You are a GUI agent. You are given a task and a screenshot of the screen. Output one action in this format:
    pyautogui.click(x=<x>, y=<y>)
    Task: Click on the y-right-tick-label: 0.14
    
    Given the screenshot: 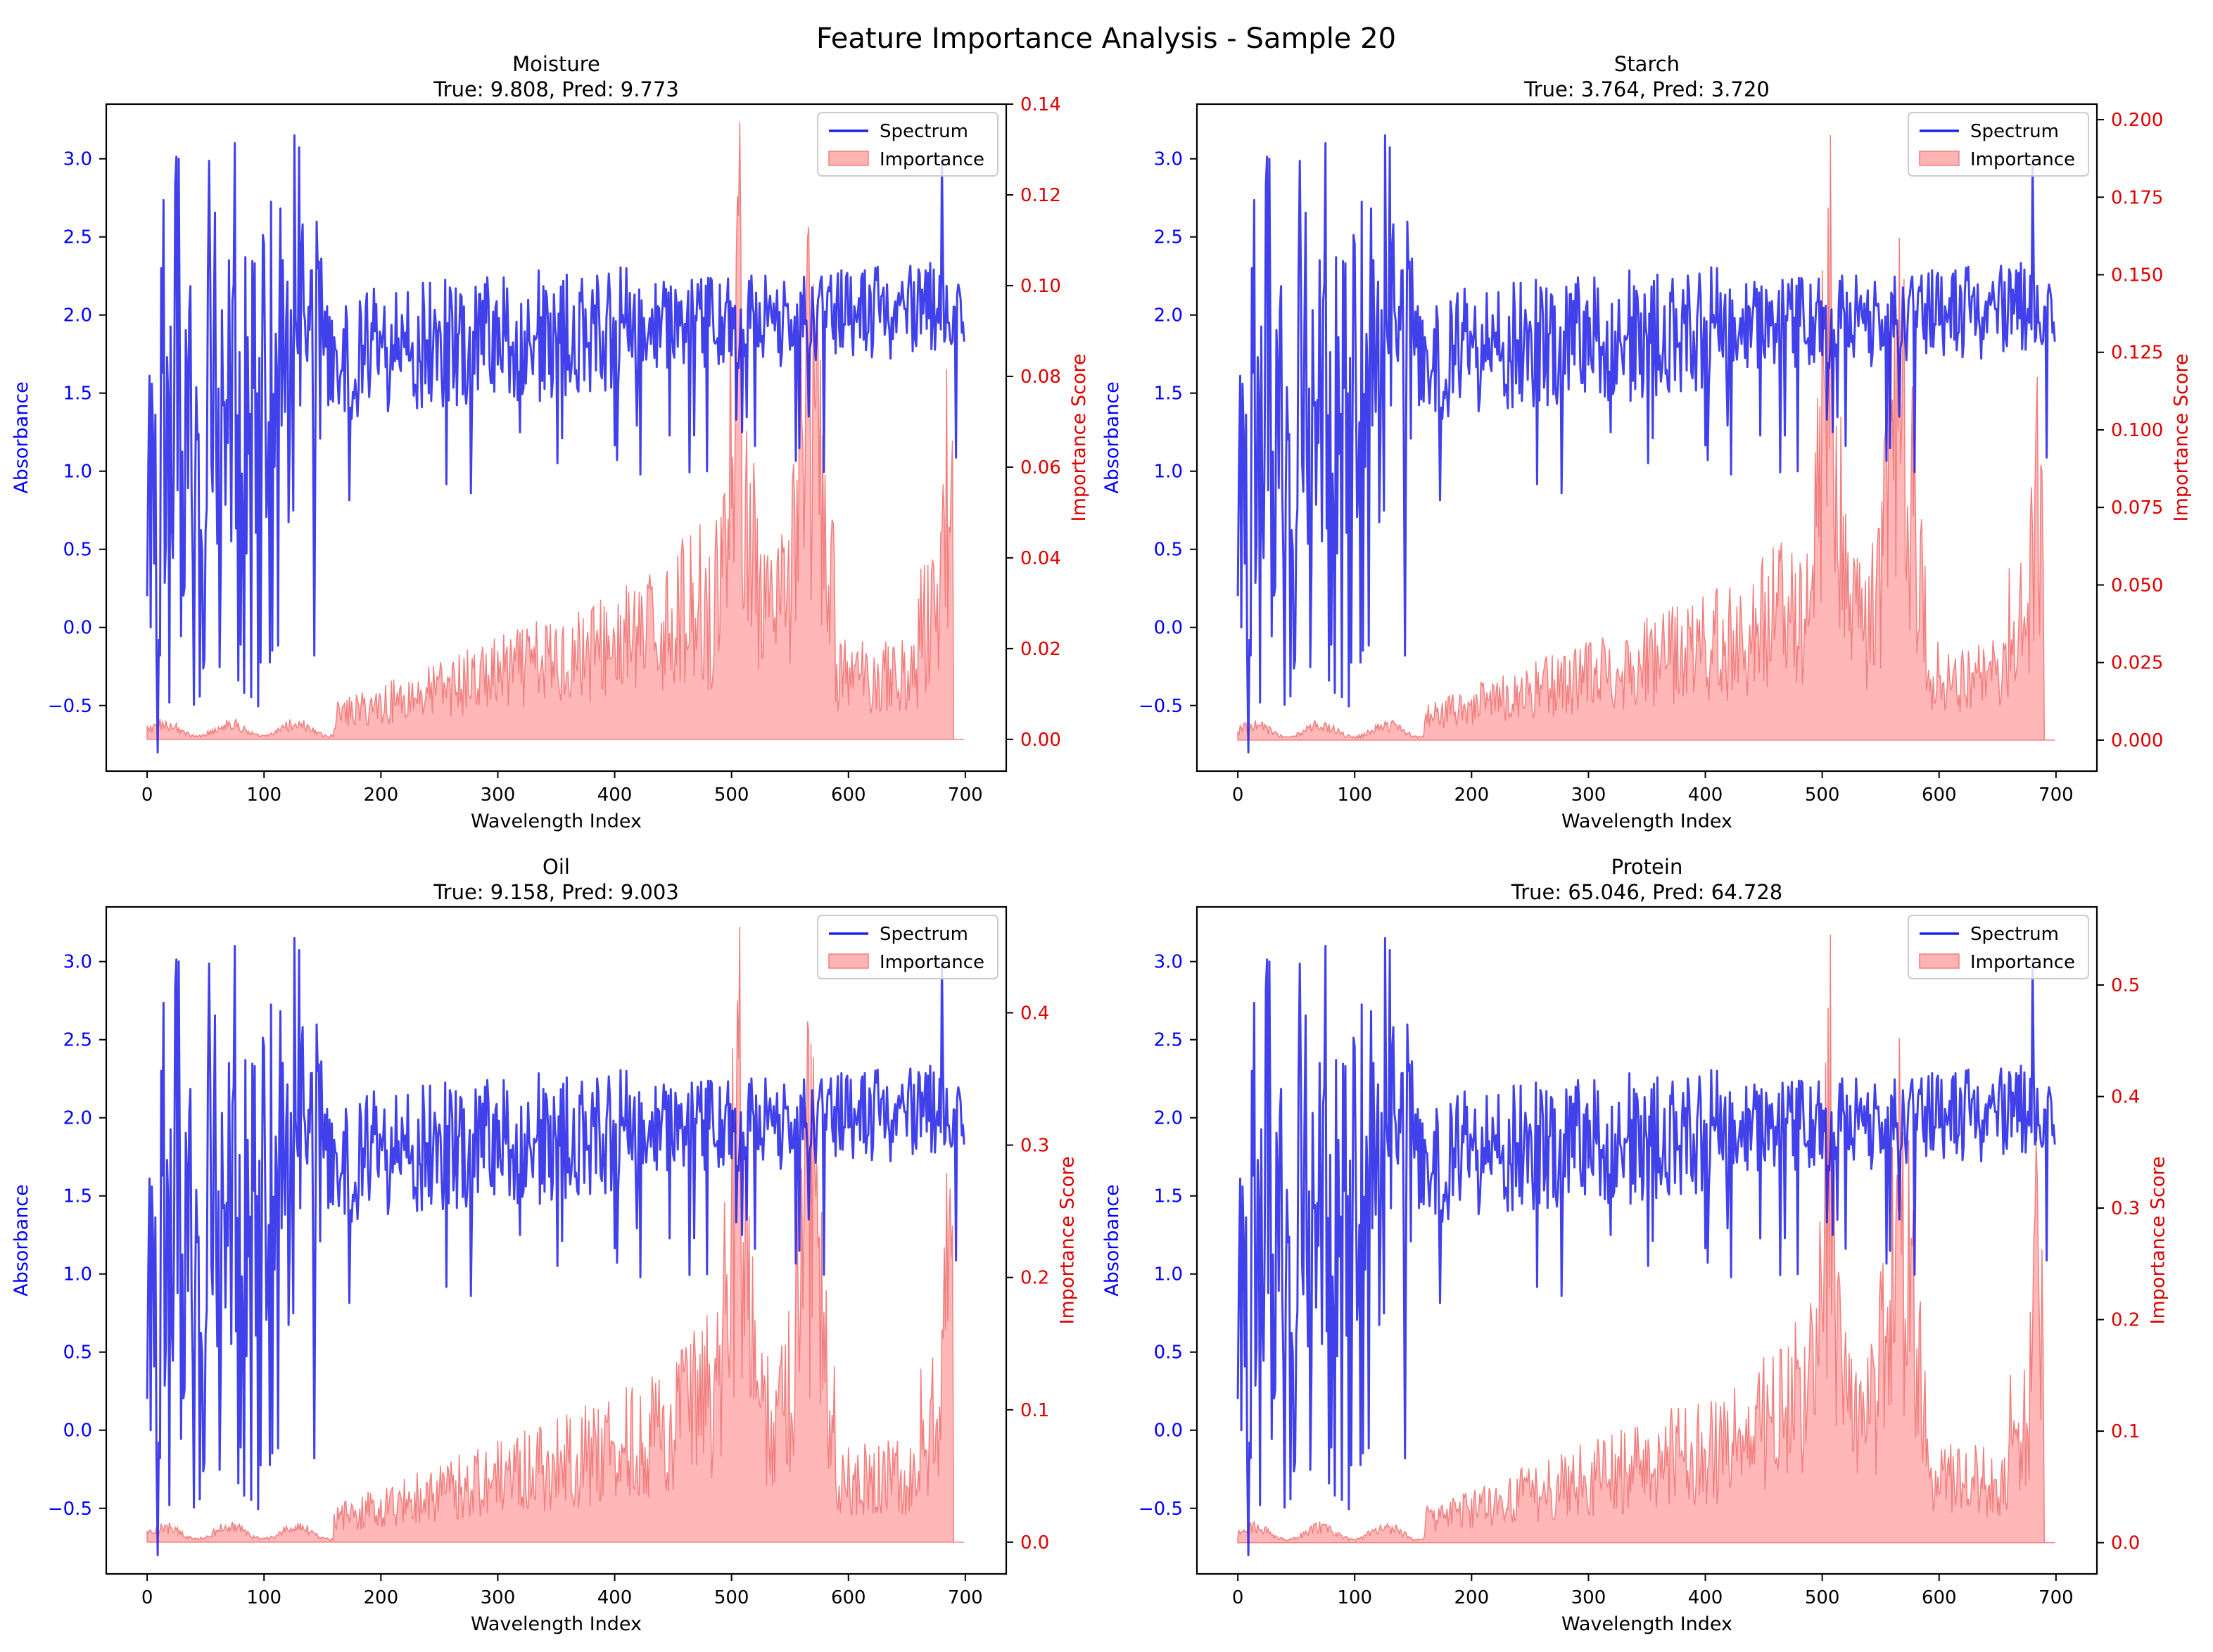 What is the action you would take?
    pyautogui.click(x=1040, y=104)
    